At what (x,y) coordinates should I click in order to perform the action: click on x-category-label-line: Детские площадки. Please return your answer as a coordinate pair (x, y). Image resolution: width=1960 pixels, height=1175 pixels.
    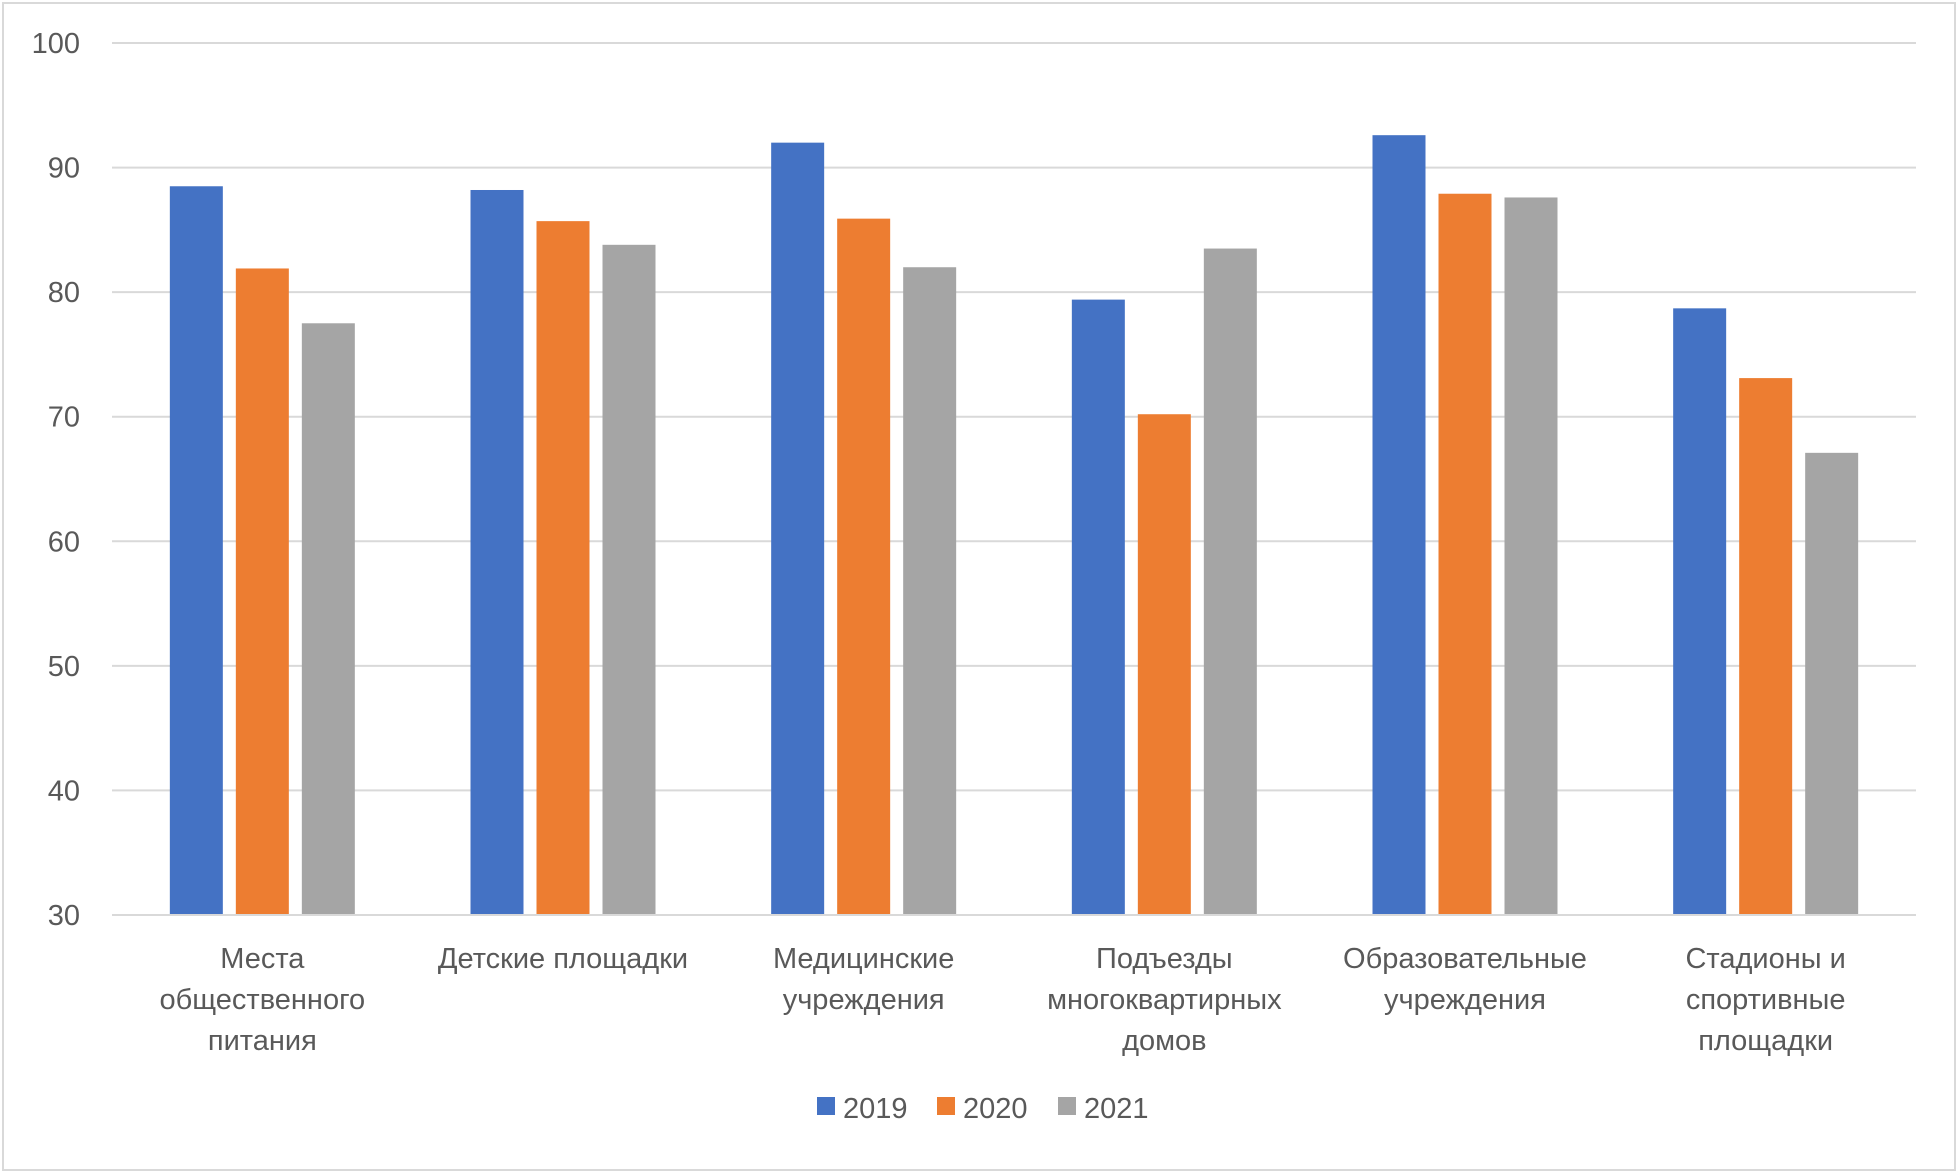
    Looking at the image, I should click on (563, 959).